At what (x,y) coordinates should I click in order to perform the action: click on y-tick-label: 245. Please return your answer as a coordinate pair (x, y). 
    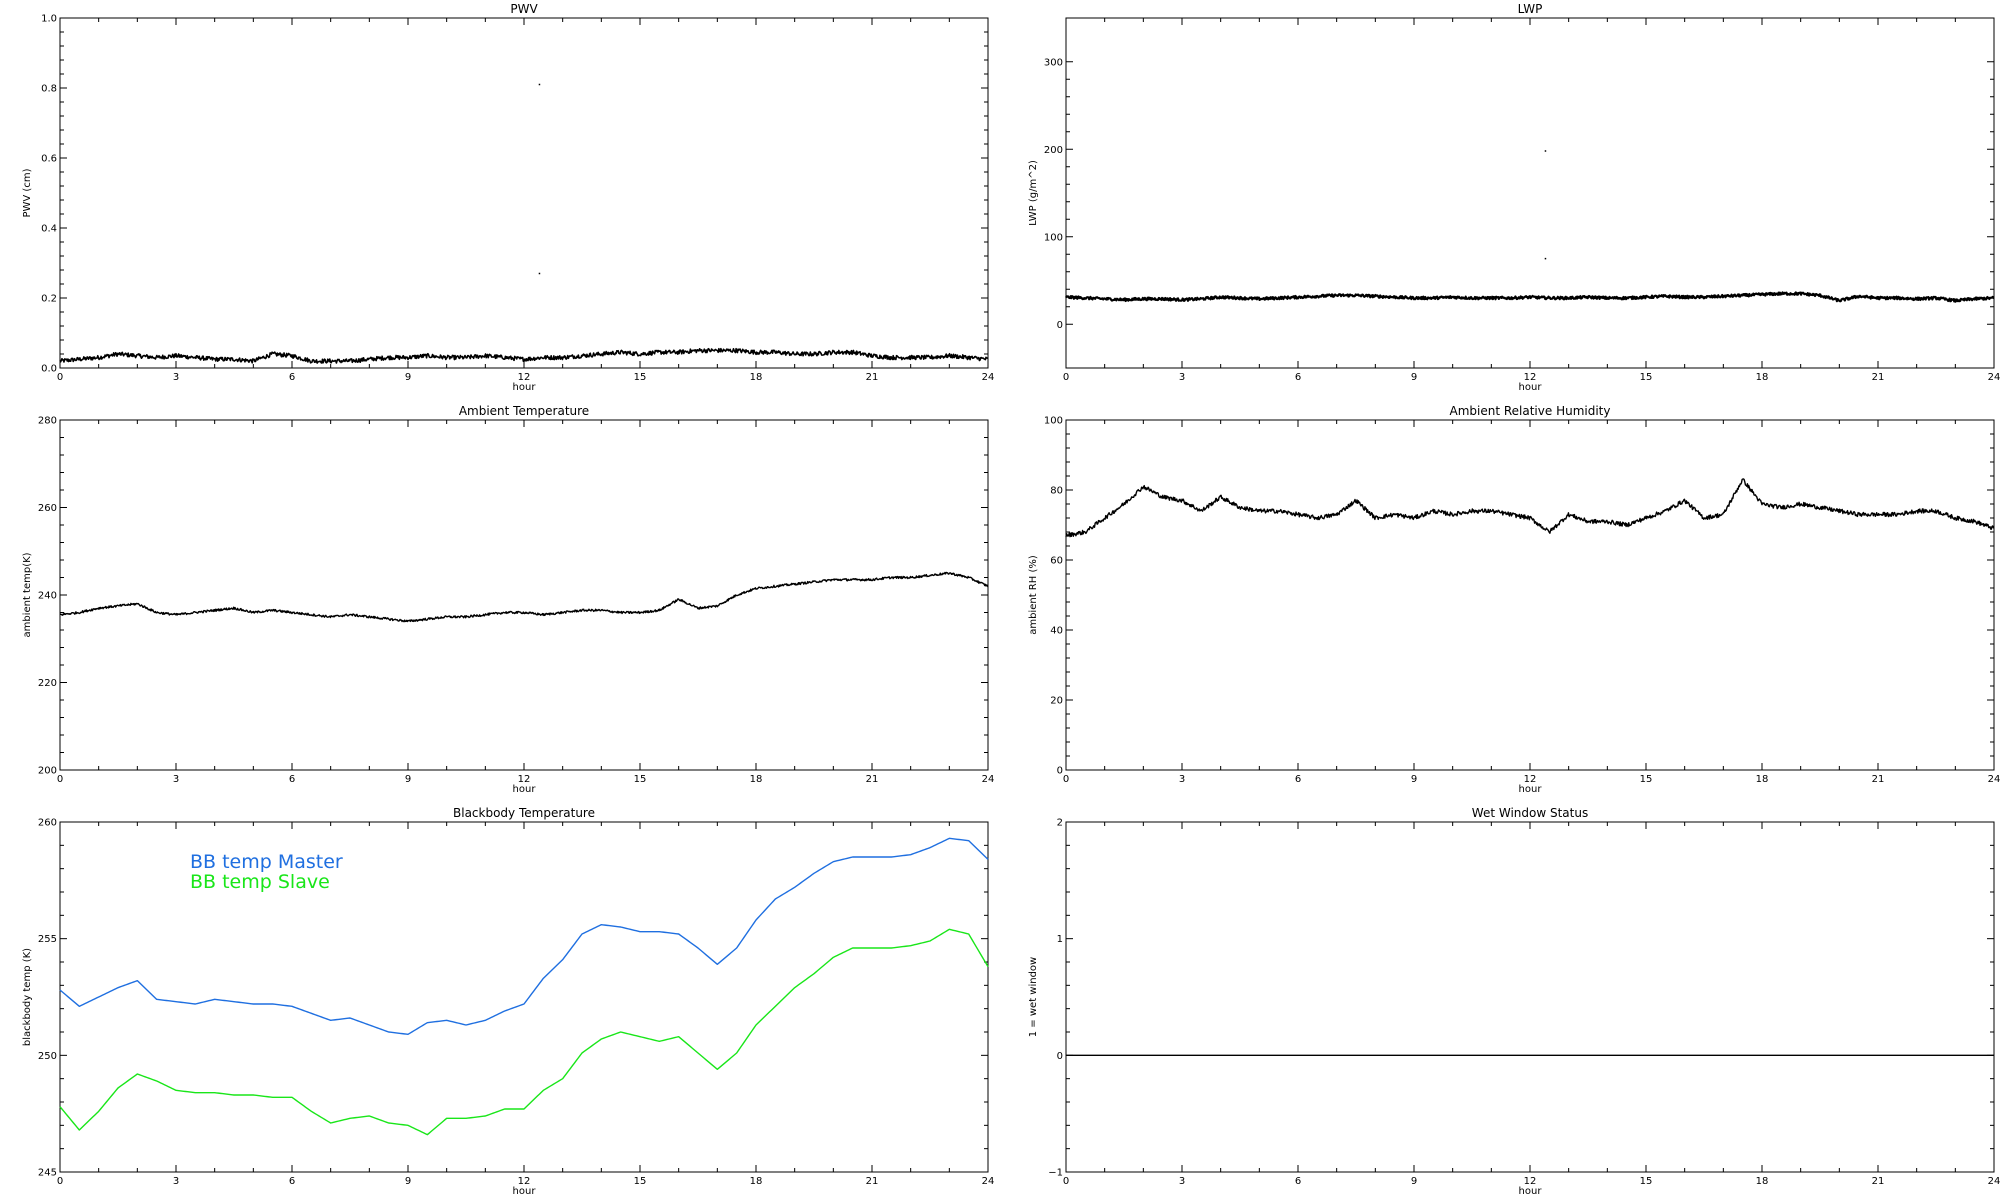
    Looking at the image, I should click on (47, 1173).